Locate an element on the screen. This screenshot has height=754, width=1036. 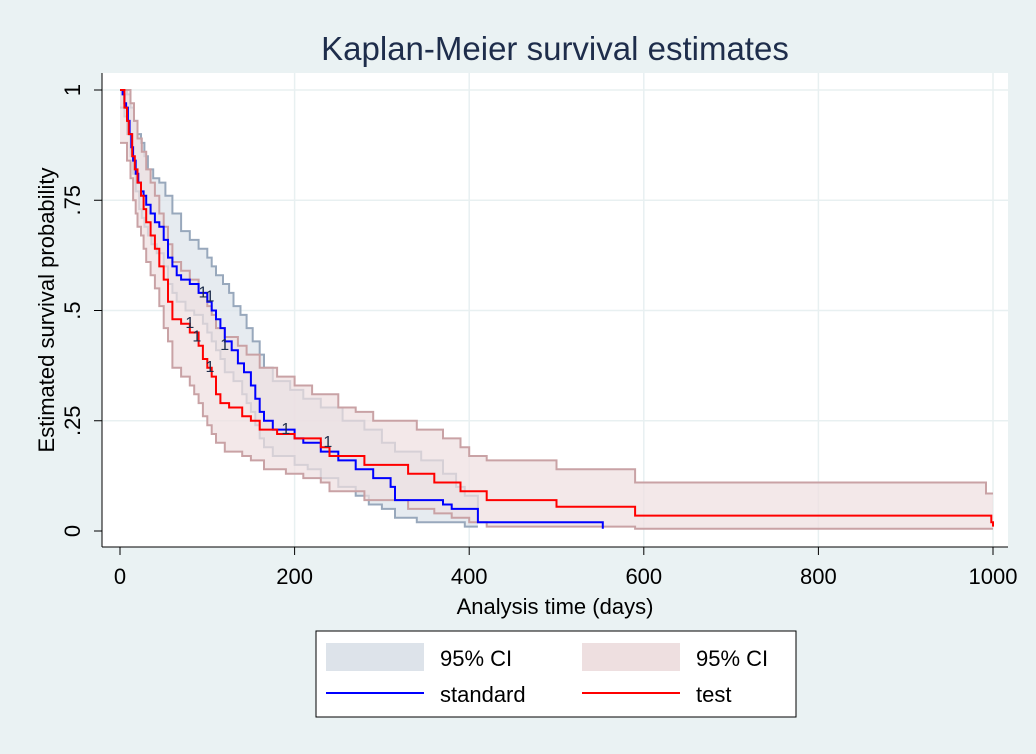
legend: 95% CI 95% CI standard test is located at coordinates (556, 674).